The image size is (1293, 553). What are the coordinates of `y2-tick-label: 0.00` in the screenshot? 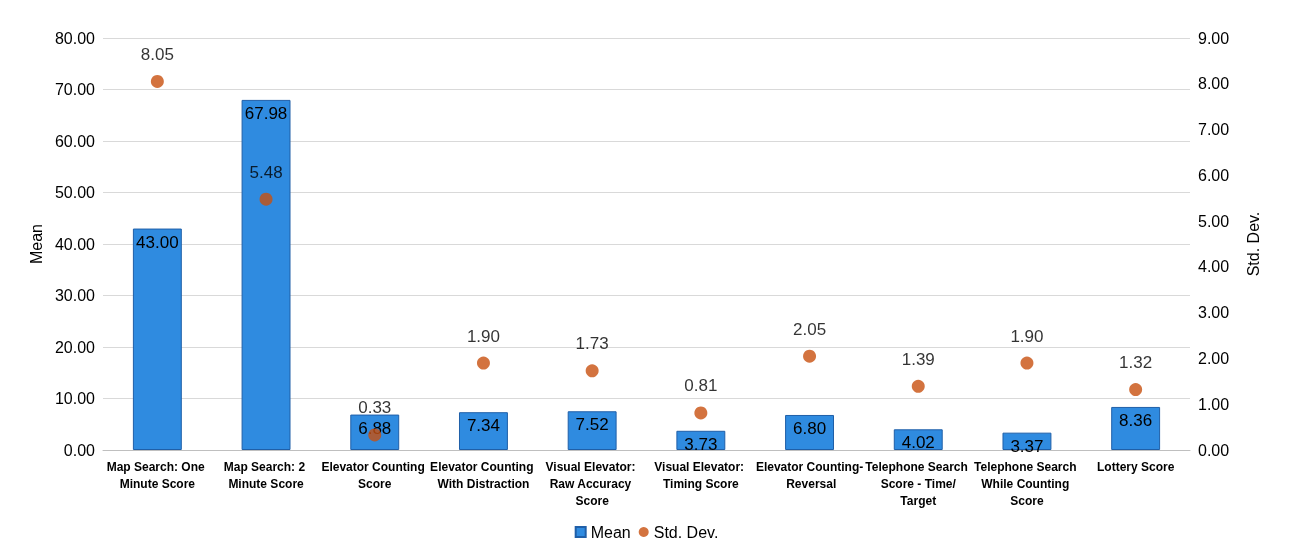 It's located at (1214, 450).